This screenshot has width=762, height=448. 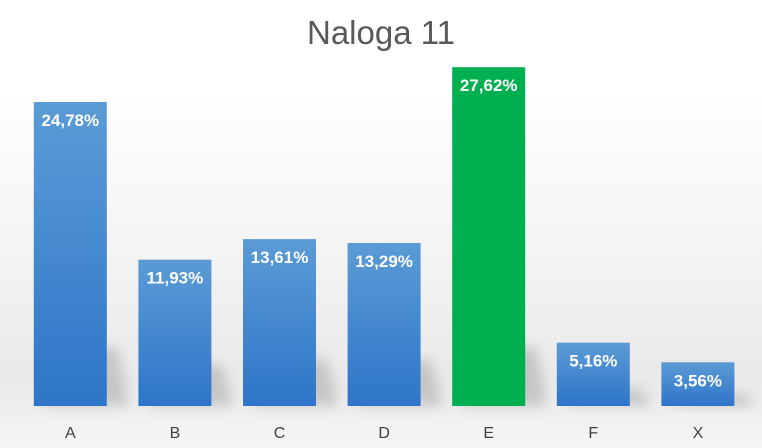 I want to click on tick-label-f: F, so click(x=593, y=433).